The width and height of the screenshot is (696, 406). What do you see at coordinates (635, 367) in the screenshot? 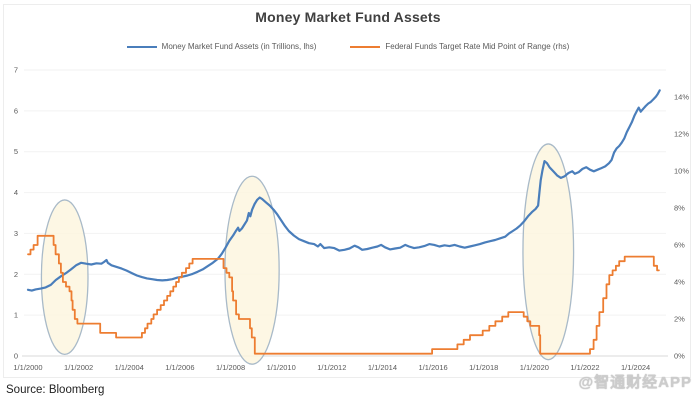
I see `x-axis-tick-label: 1/1/2024` at bounding box center [635, 367].